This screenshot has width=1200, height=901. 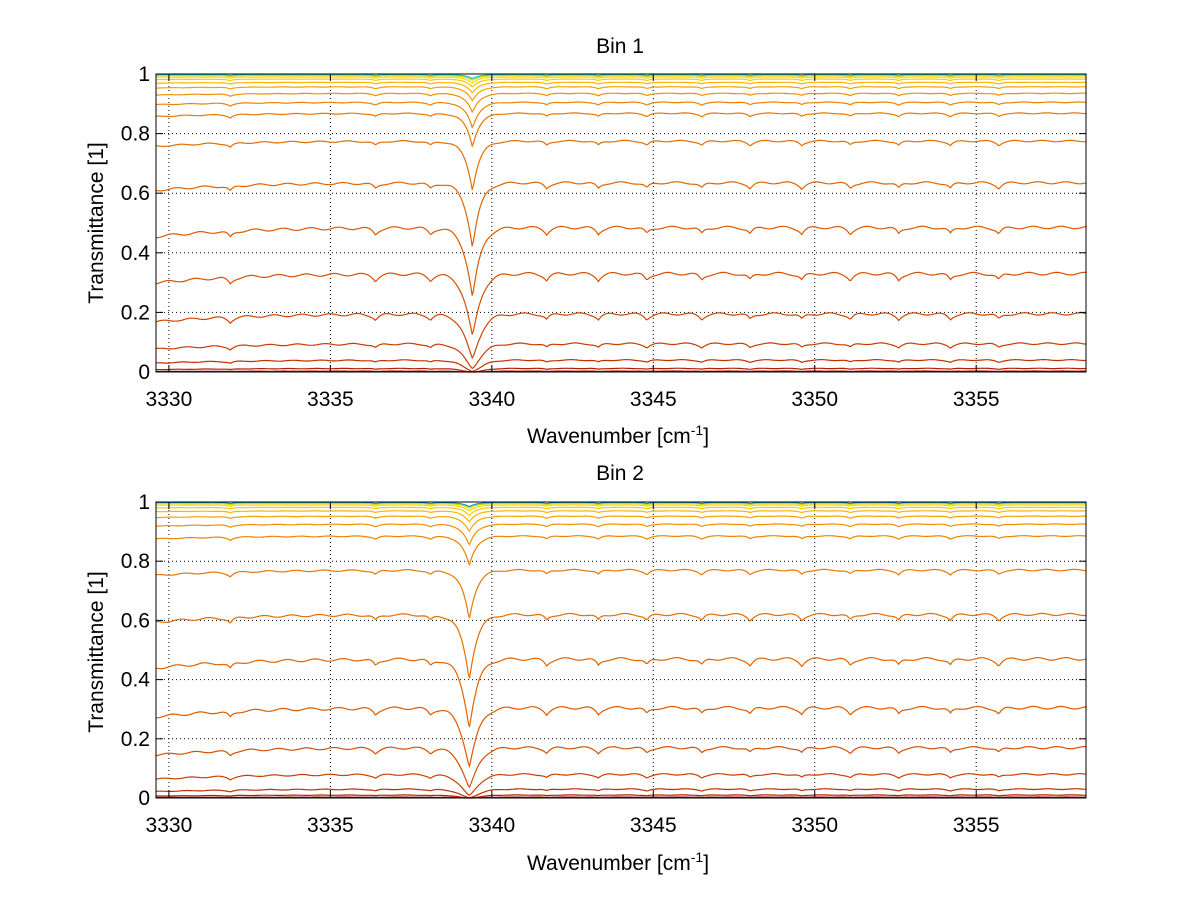 I want to click on plot-title: Bin 2, so click(x=620, y=473).